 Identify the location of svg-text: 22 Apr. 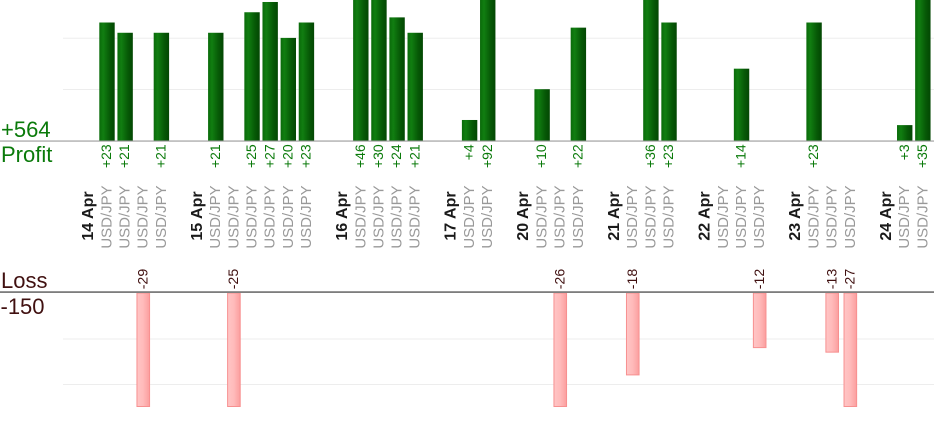
(704, 215).